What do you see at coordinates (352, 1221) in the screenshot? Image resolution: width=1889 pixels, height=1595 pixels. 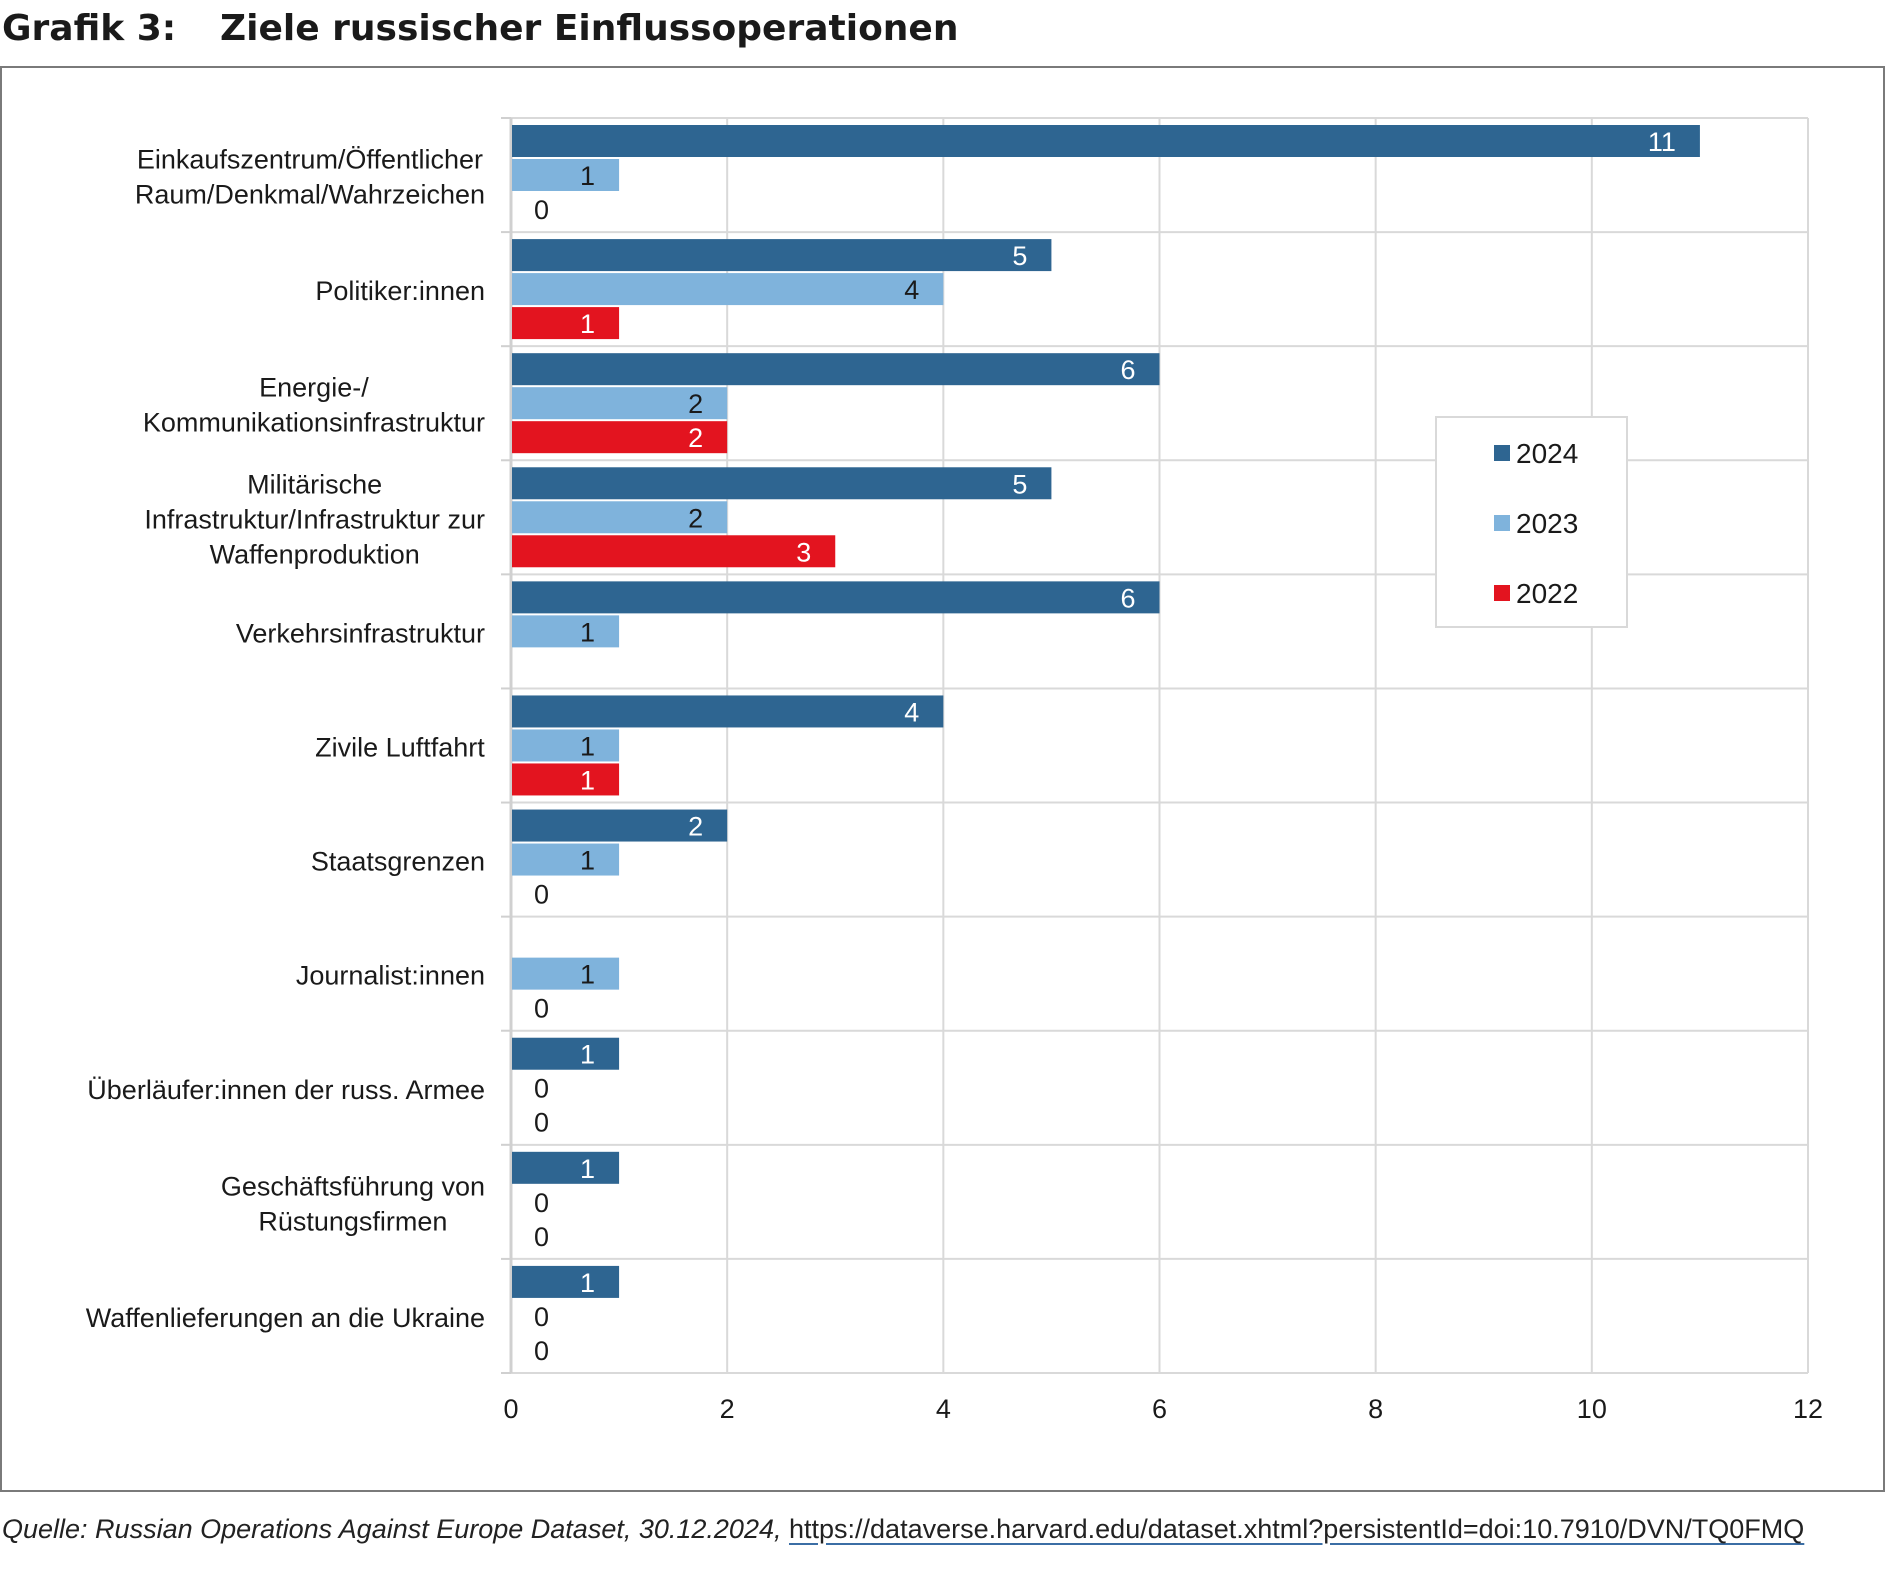 I see `category-label-line: Rüstungsfirmen` at bounding box center [352, 1221].